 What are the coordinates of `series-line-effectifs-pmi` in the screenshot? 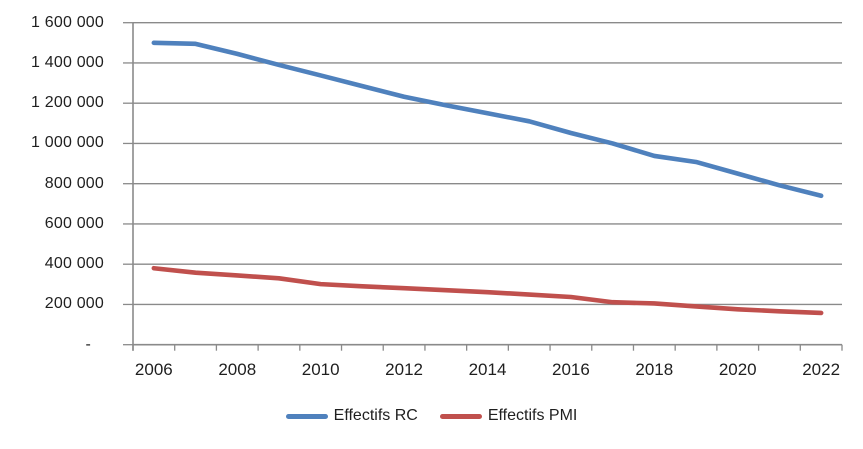 It's located at (487, 290).